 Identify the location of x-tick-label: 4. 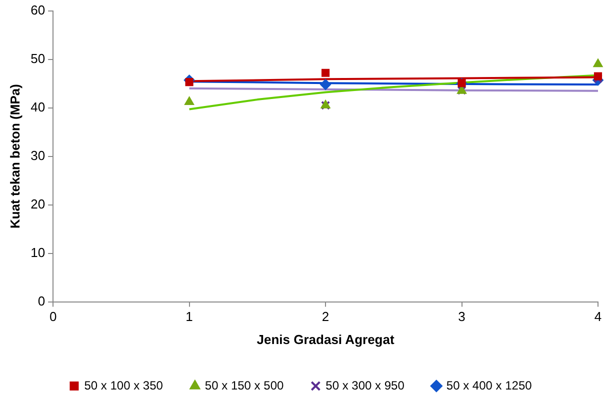
(598, 316).